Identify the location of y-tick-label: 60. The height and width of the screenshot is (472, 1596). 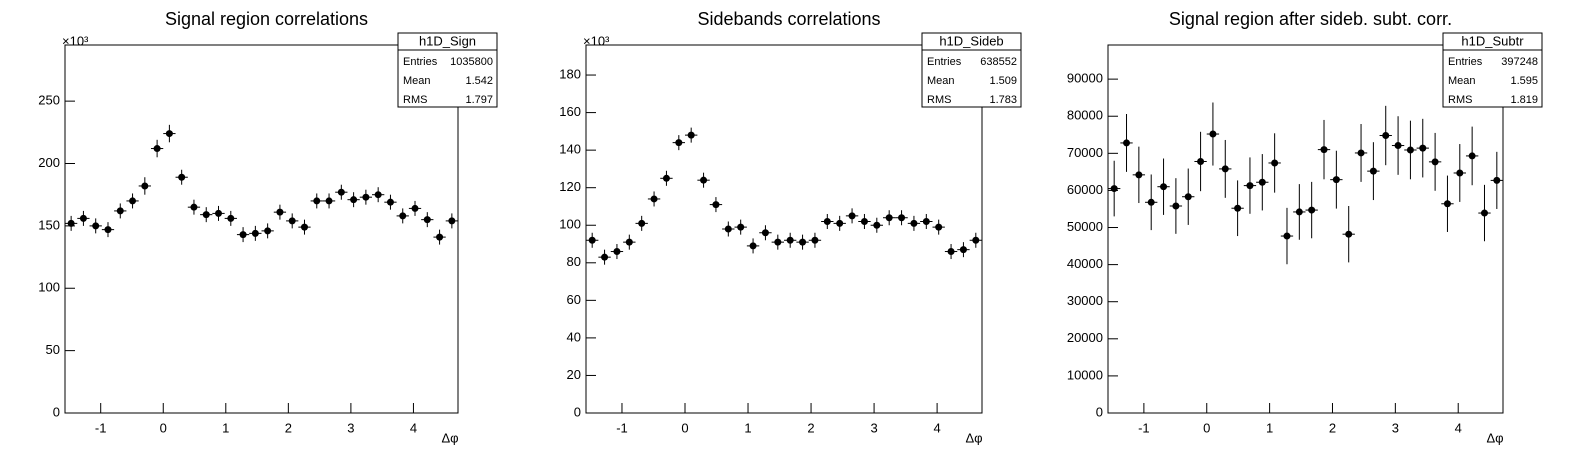
(574, 299).